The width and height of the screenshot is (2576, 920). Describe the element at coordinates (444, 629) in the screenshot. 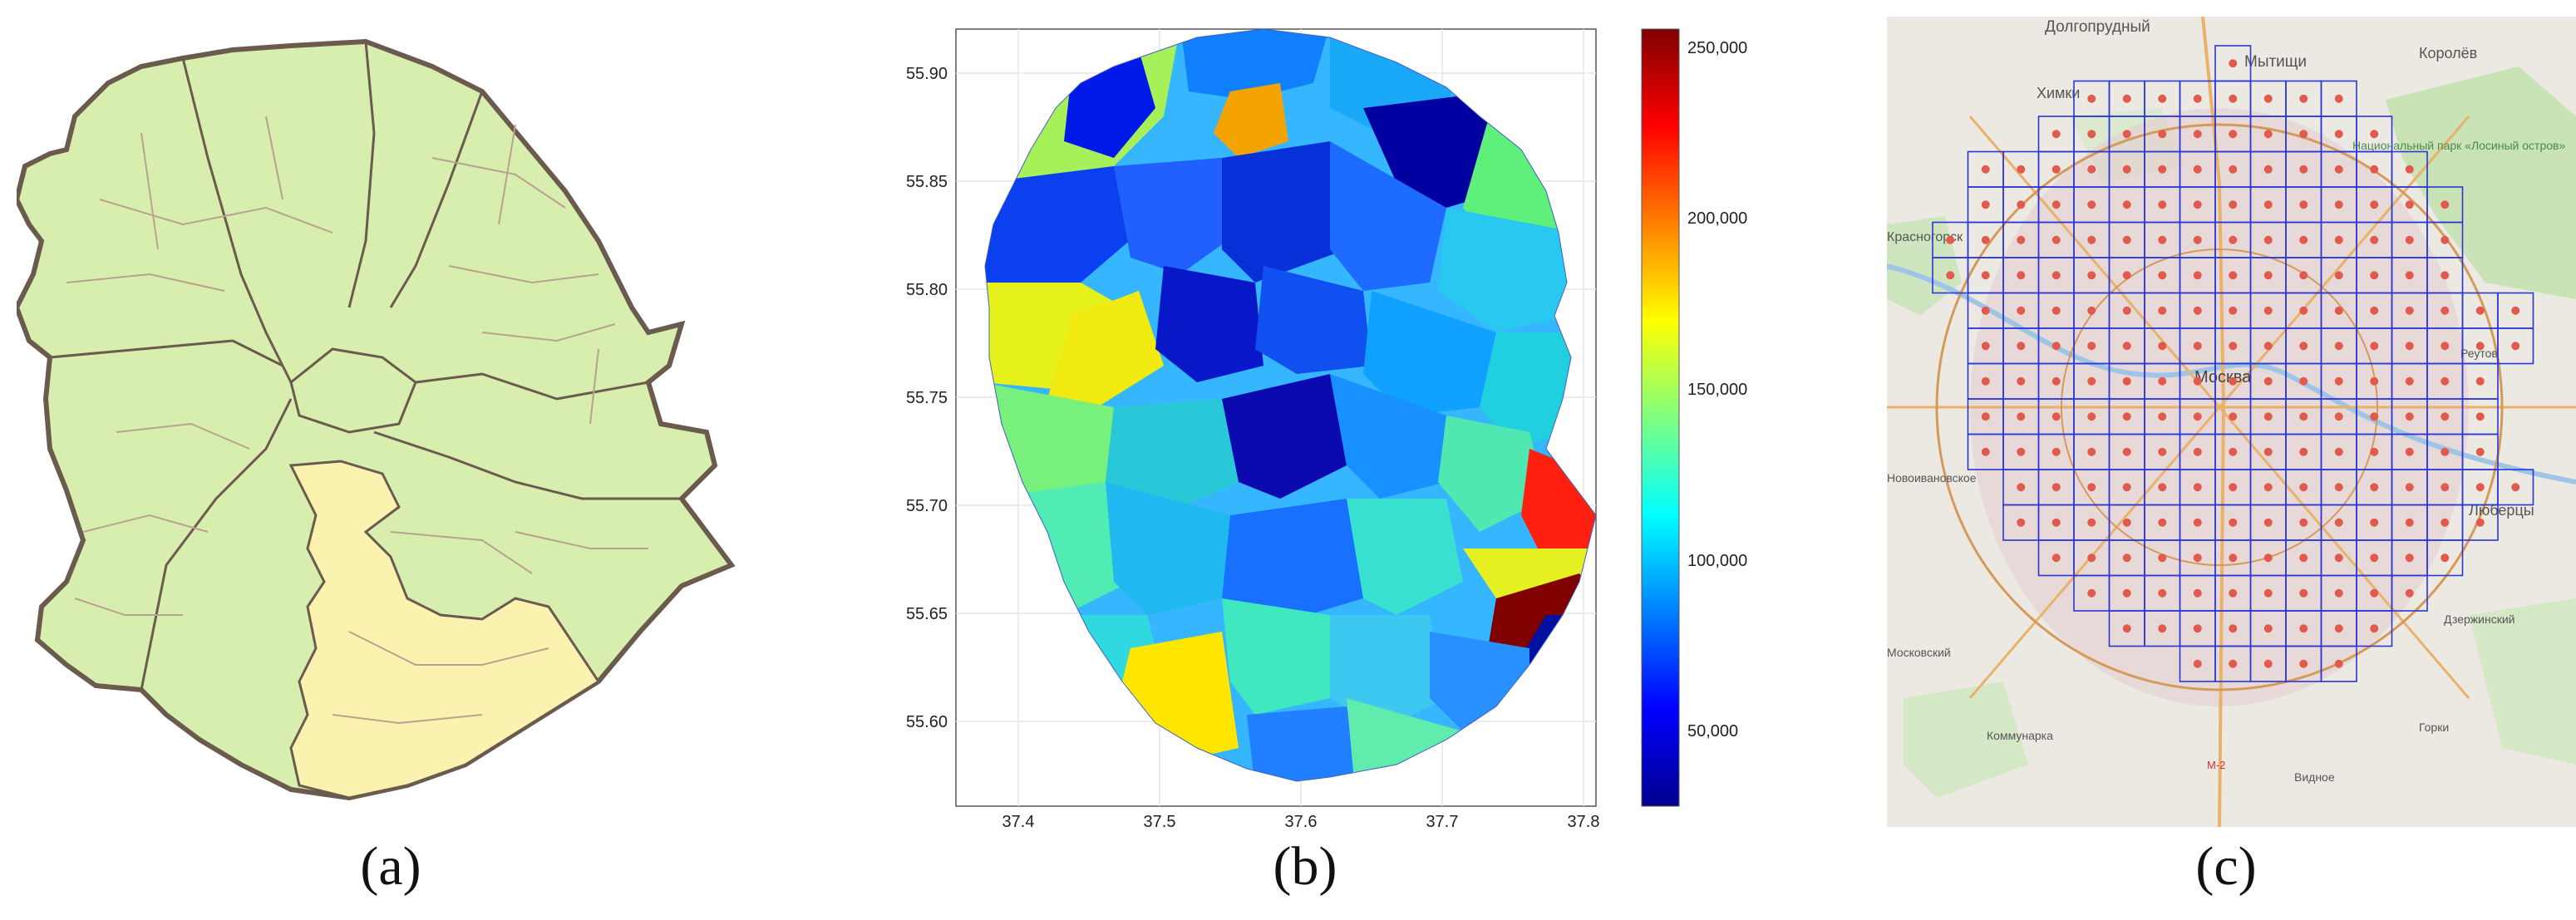

I see `highlighted-district` at that location.